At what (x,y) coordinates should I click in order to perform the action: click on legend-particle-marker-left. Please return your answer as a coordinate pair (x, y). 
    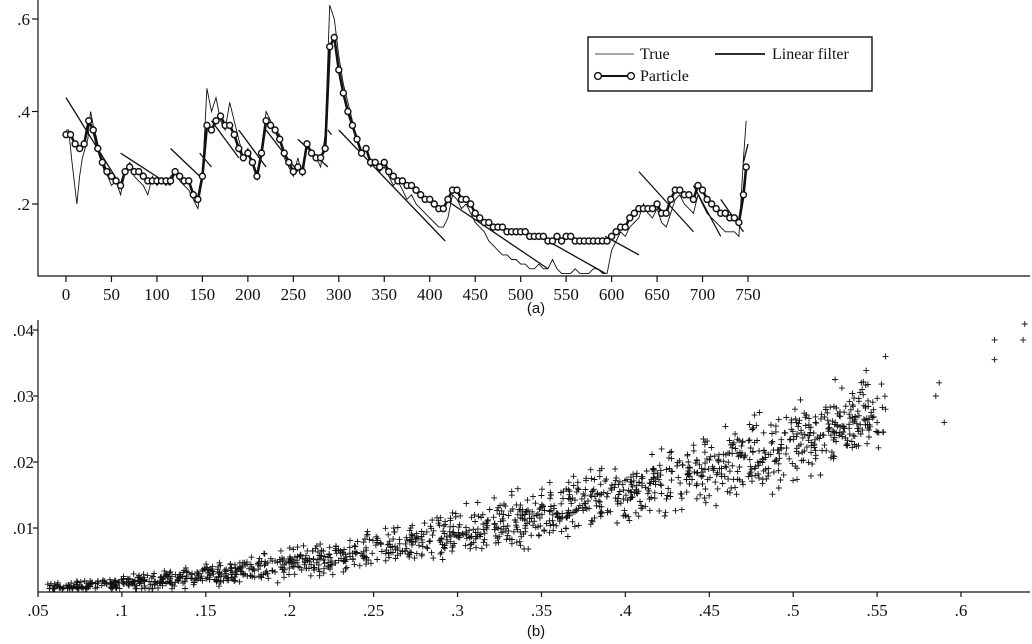
    Looking at the image, I should click on (598, 76).